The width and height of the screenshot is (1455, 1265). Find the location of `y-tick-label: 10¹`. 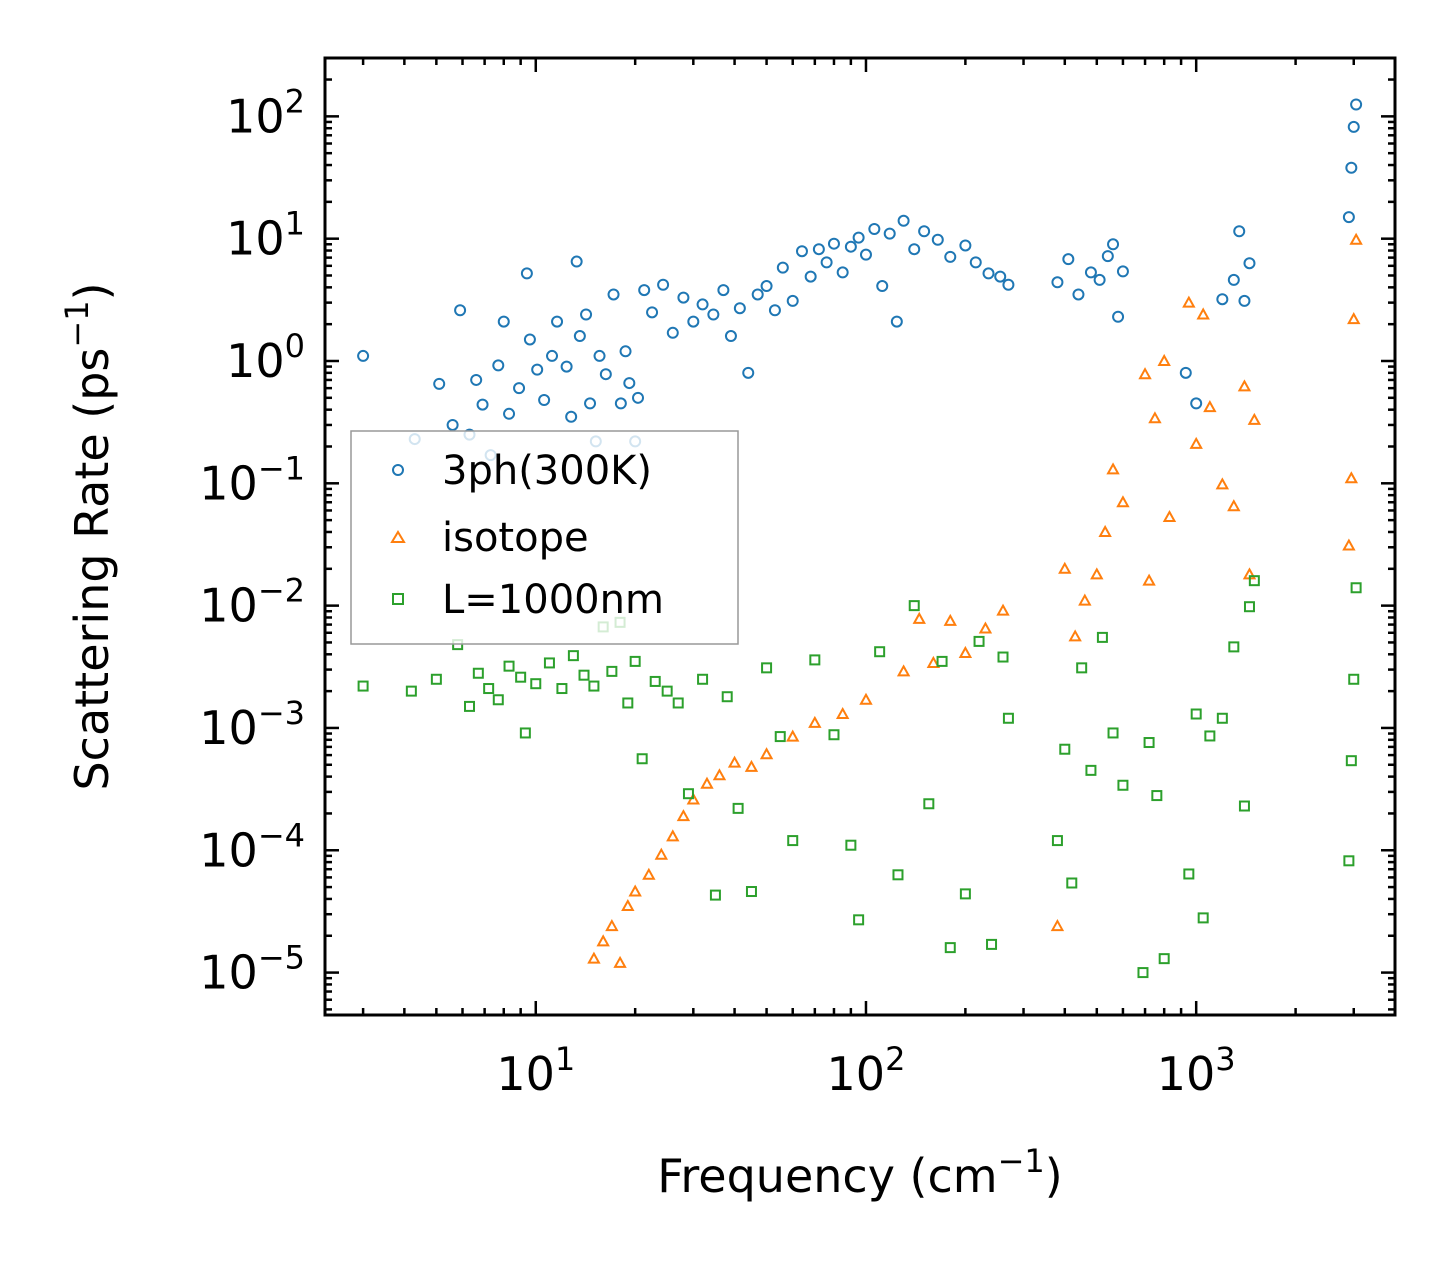

y-tick-label: 10¹ is located at coordinates (265, 235).